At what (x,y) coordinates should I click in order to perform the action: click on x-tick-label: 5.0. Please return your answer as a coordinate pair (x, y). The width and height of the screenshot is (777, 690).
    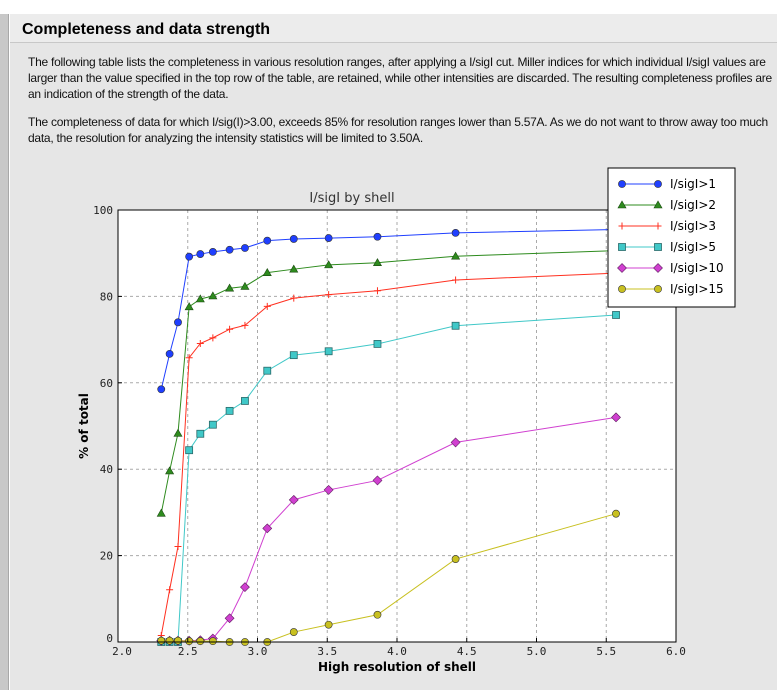
    Looking at the image, I should click on (537, 651).